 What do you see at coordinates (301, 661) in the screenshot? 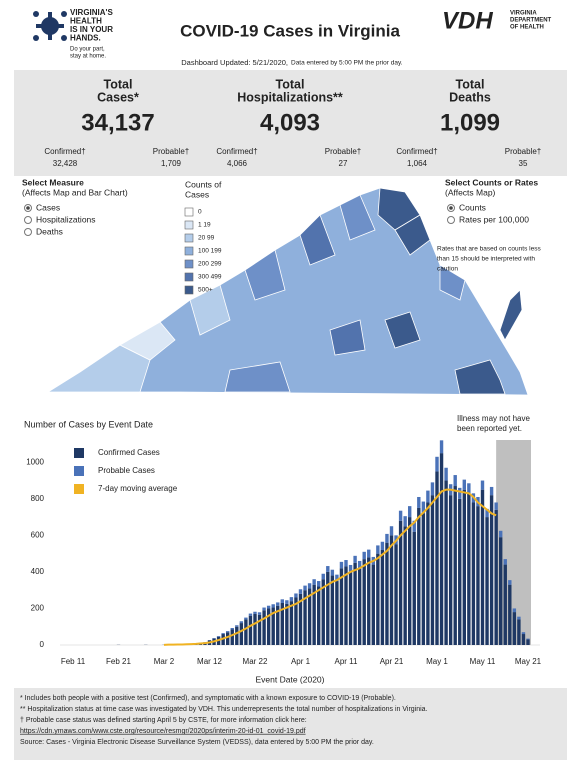
I see `x-tick-label: Apr 1` at bounding box center [301, 661].